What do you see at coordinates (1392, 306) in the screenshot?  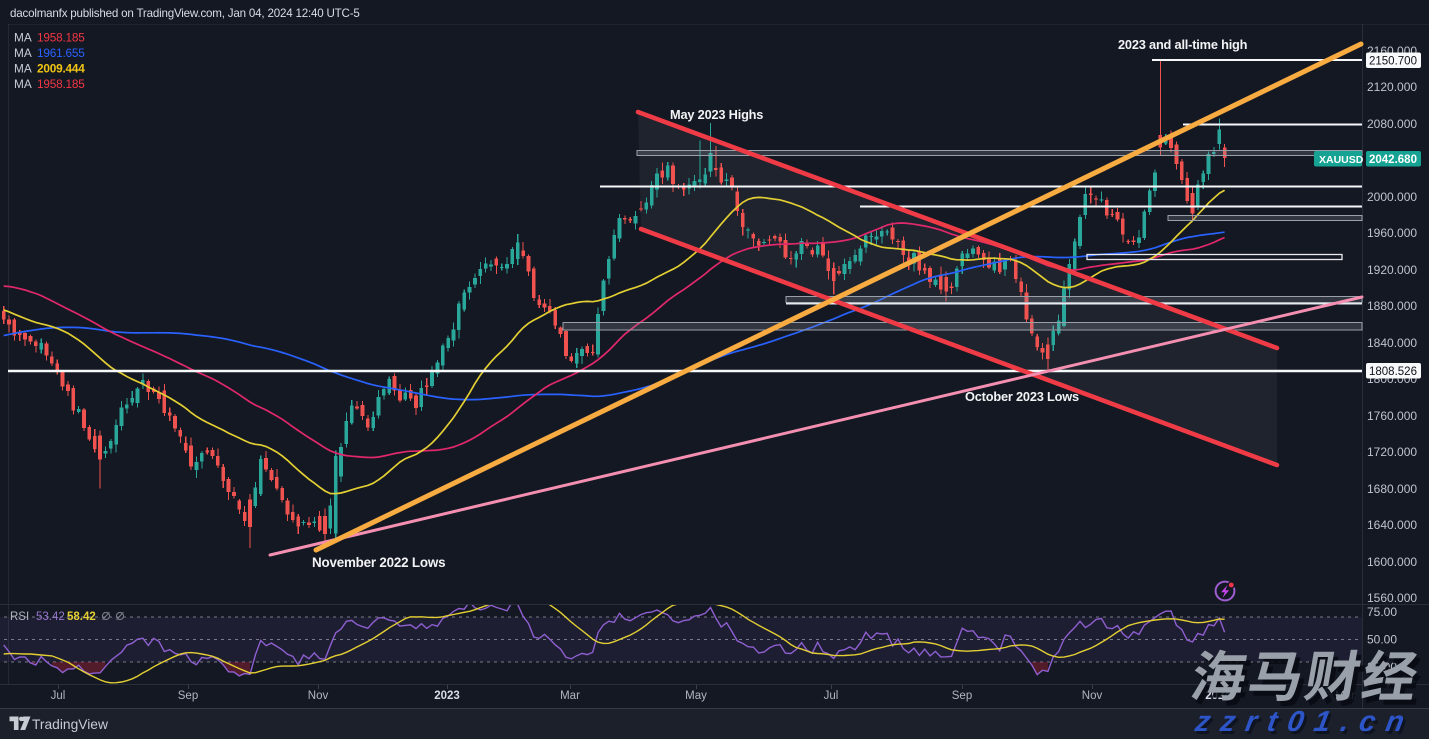 I see `svg-text: 1880.000` at bounding box center [1392, 306].